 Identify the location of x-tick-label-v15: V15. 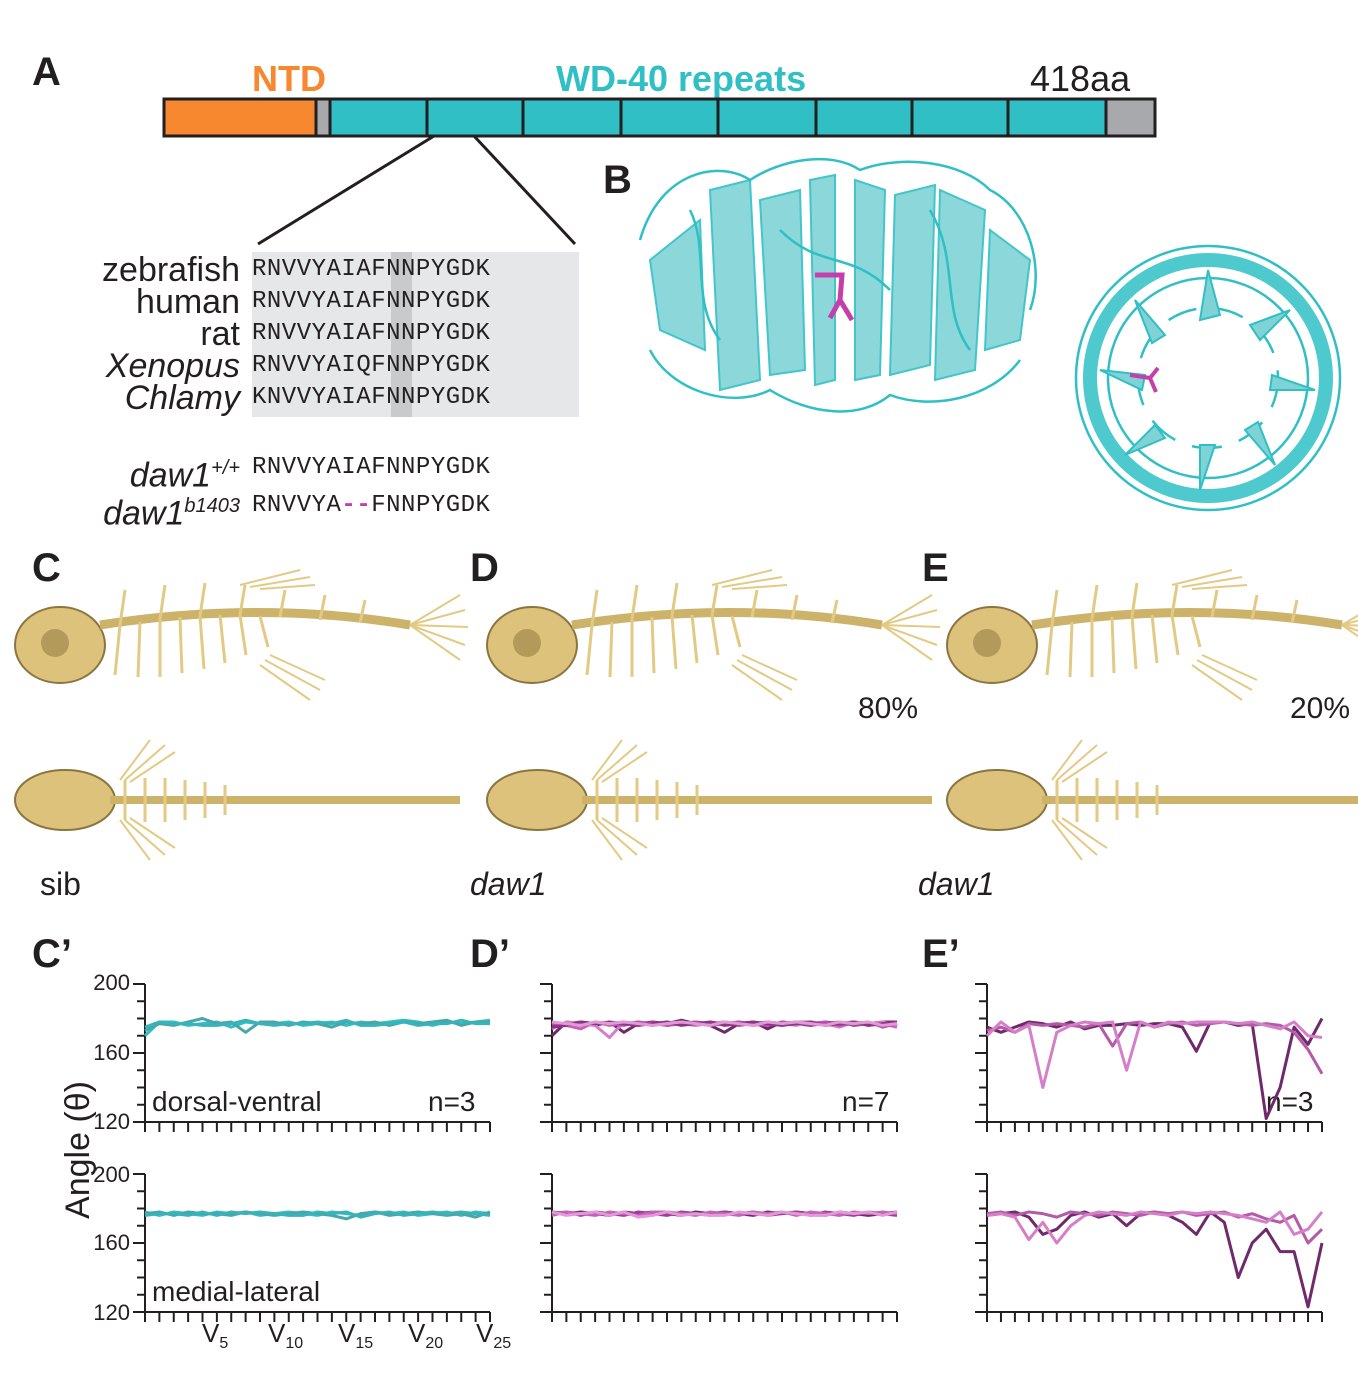
(355, 1335).